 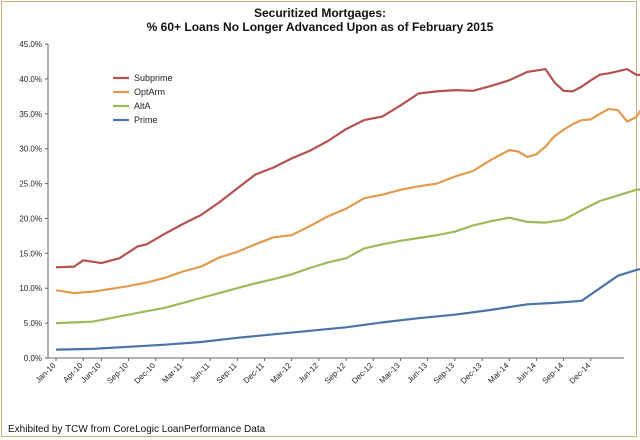 What do you see at coordinates (30, 79) in the screenshot?
I see `y-tick-label: 40.0%` at bounding box center [30, 79].